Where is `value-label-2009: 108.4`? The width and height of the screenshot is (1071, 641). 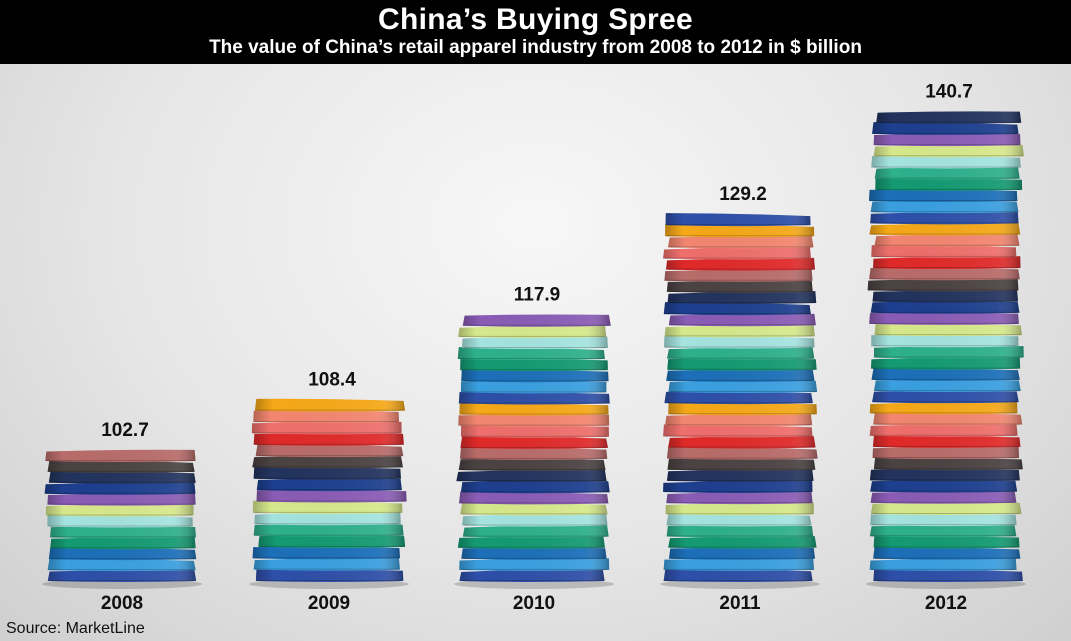 value-label-2009: 108.4 is located at coordinates (332, 379).